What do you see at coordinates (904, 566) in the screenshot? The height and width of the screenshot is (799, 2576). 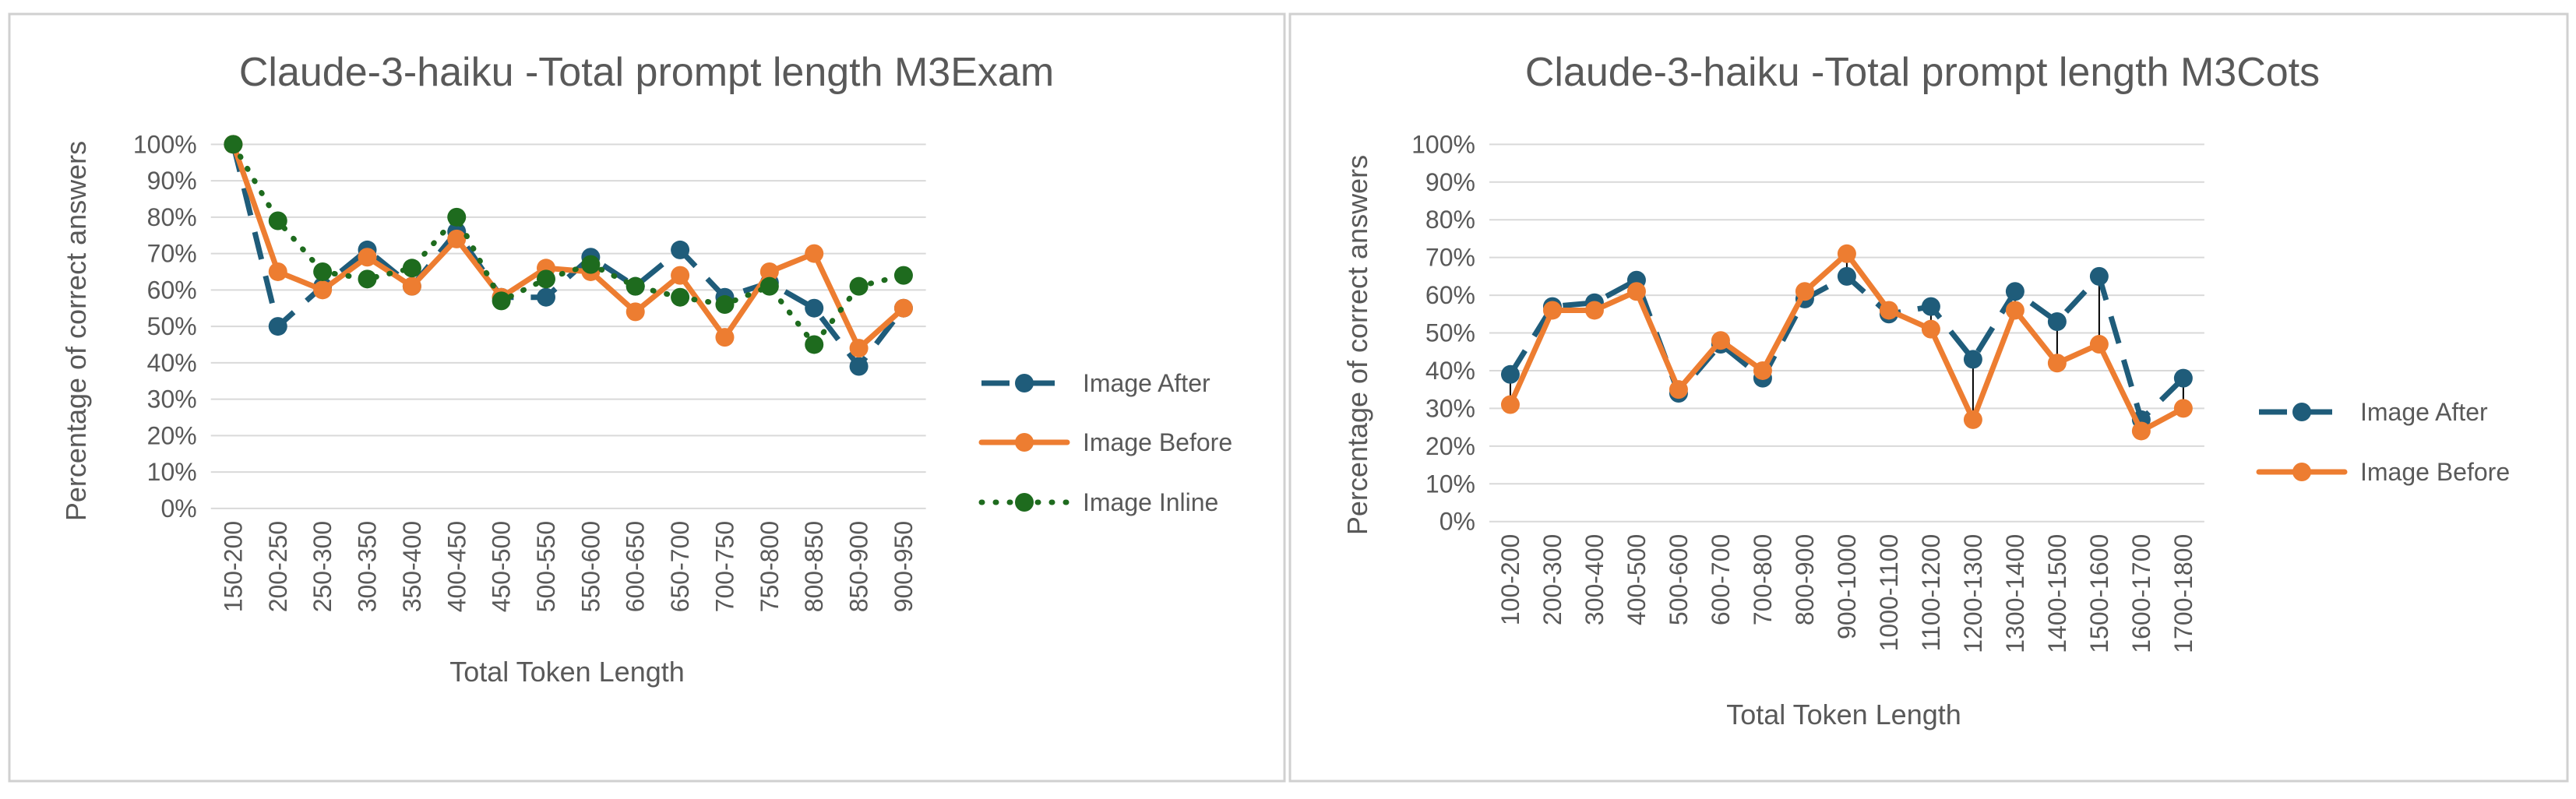 I see `x-tick-label: 900-950` at bounding box center [904, 566].